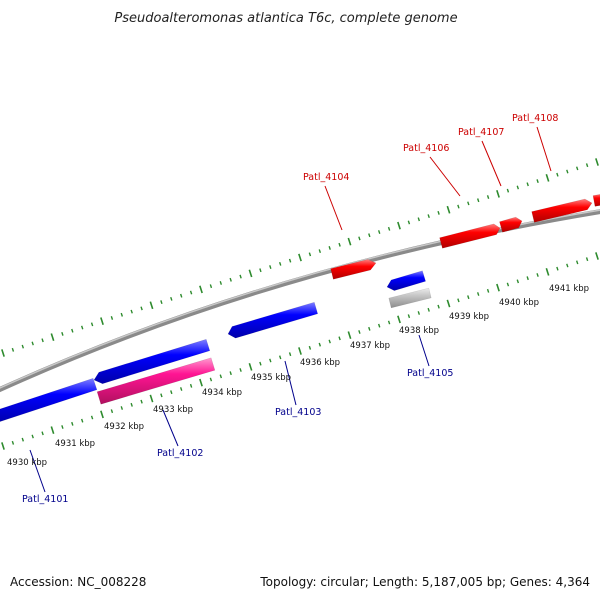  I want to click on gene-pink, so click(156, 381).